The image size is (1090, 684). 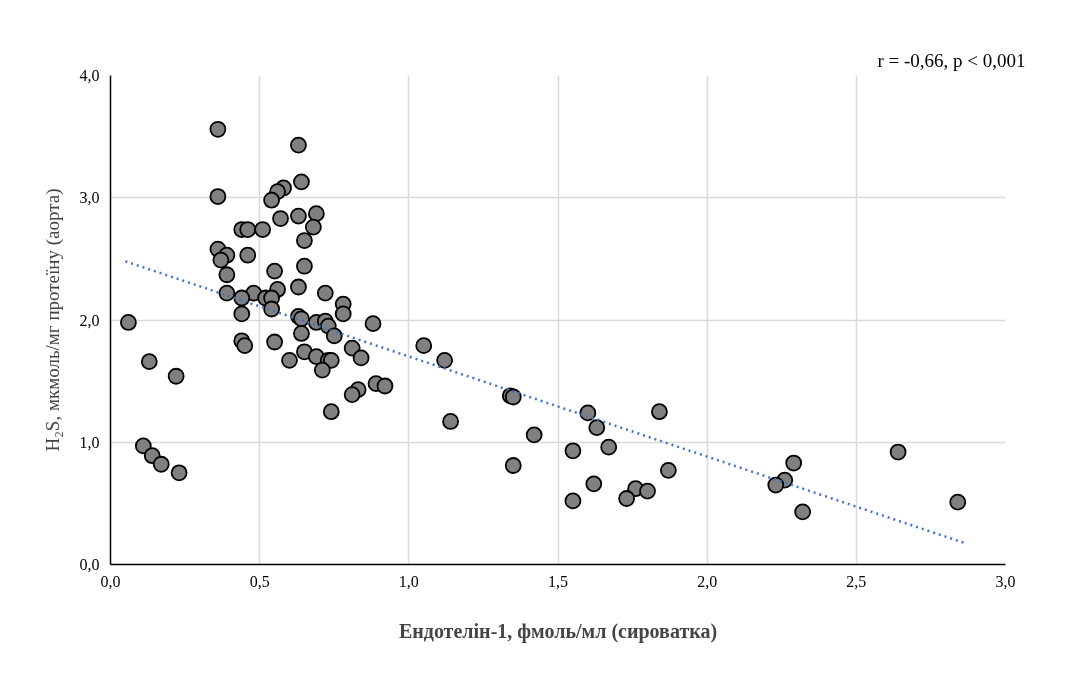 What do you see at coordinates (89, 320) in the screenshot?
I see `y-tick-label: 2,0` at bounding box center [89, 320].